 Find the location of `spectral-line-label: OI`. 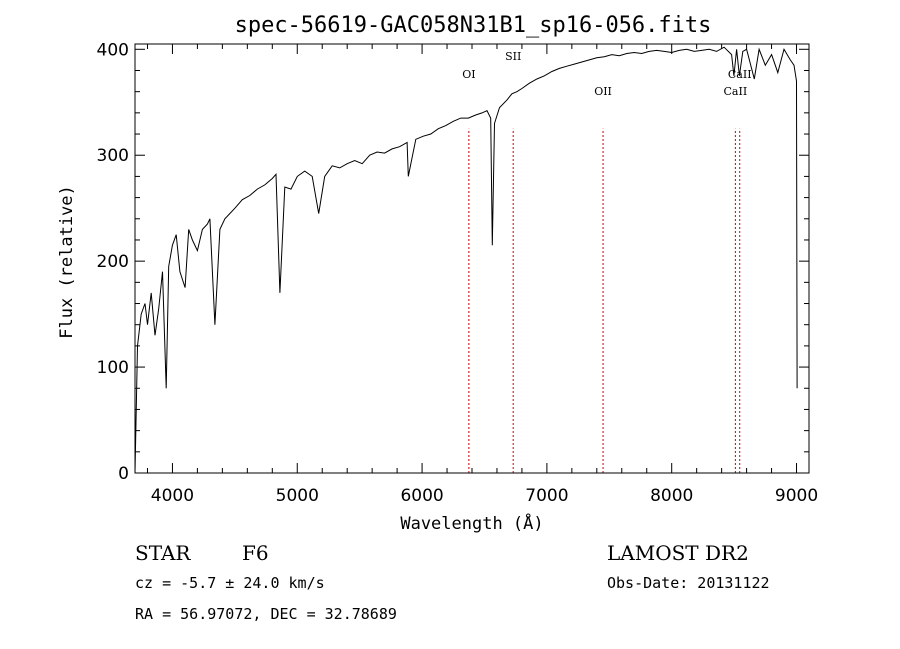

spectral-line-label: OI is located at coordinates (468, 74).